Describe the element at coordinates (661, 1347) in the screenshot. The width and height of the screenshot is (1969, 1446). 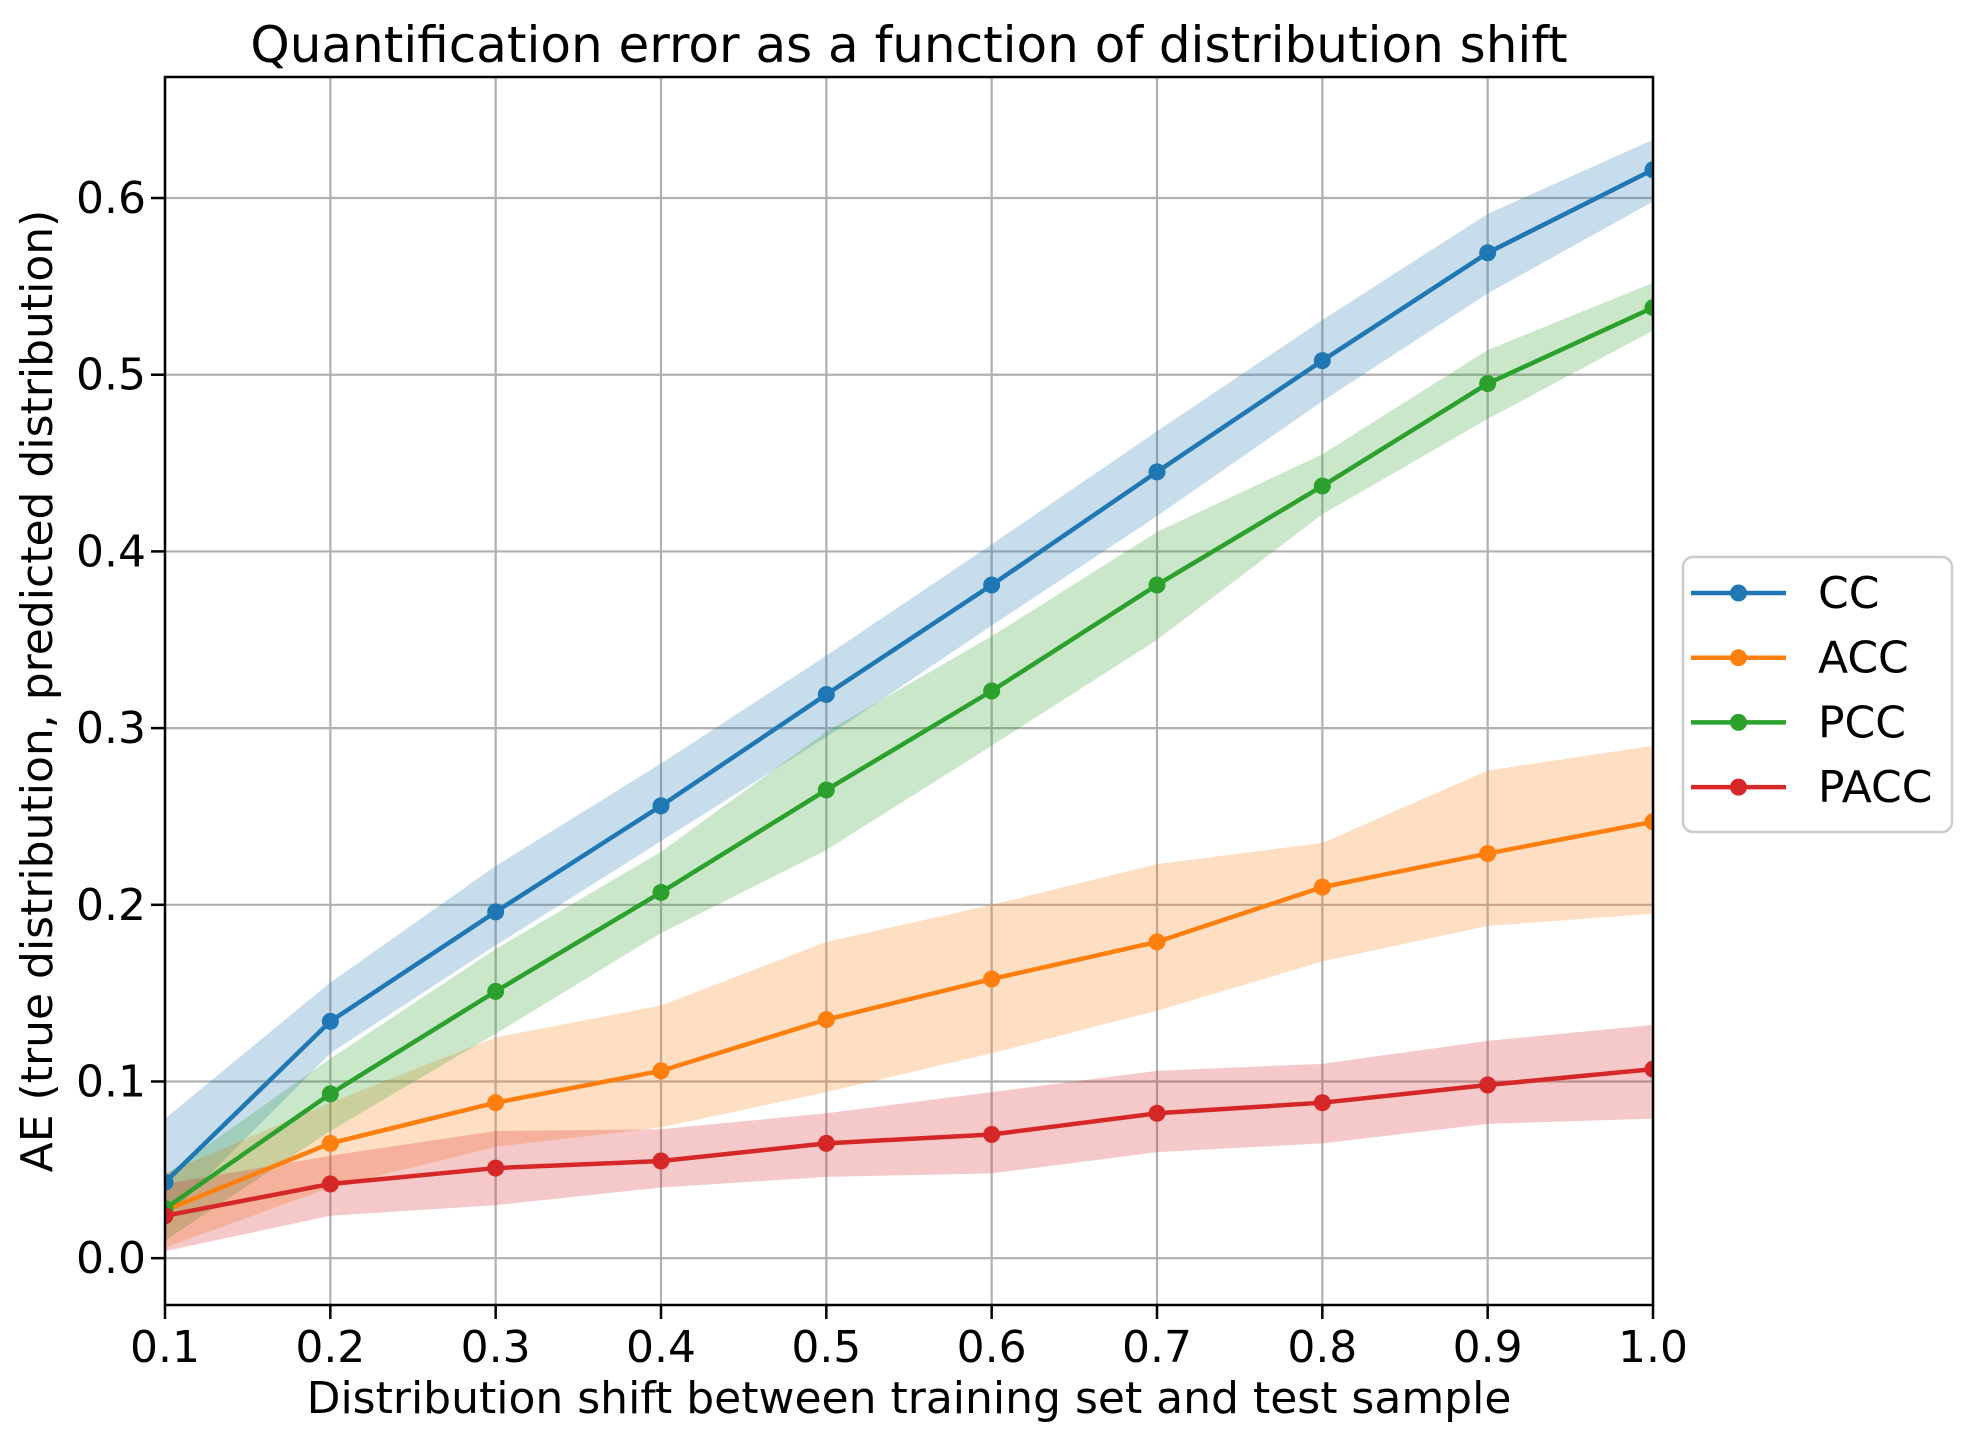
I see `x-tick-label: 0.4` at that location.